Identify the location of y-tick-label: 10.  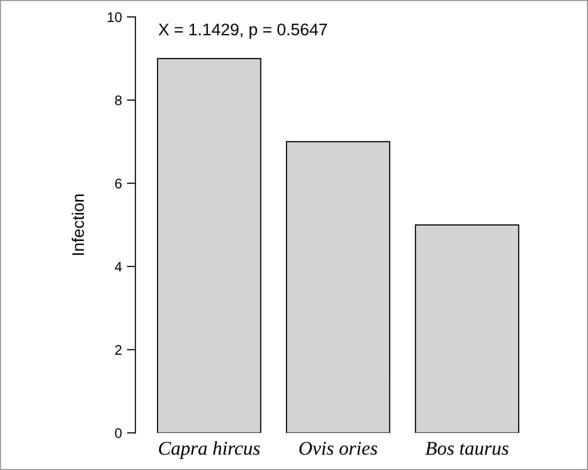
(115, 17).